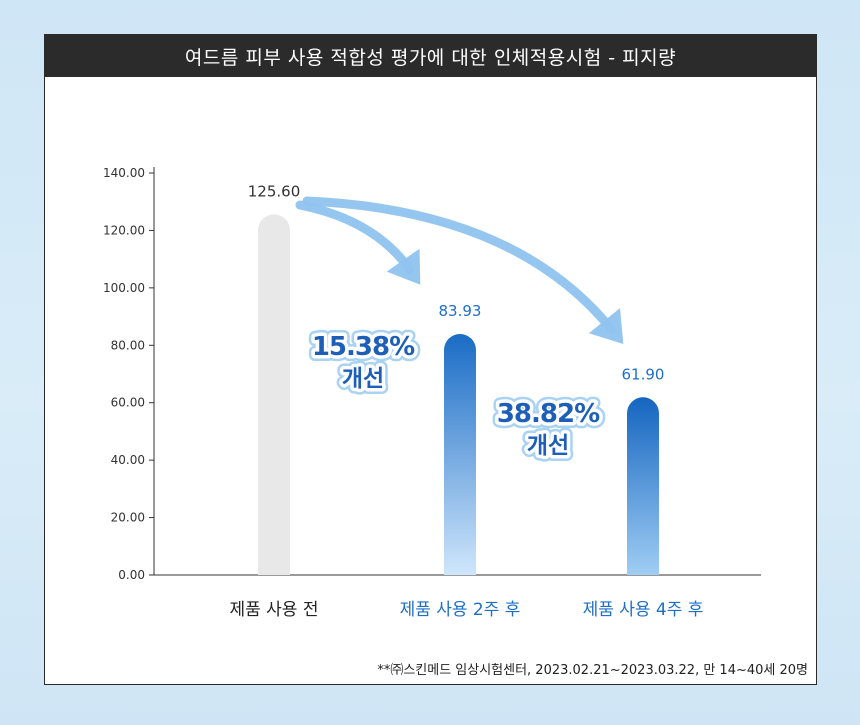 The width and height of the screenshot is (860, 725). What do you see at coordinates (124, 230) in the screenshot?
I see `y-tick-label: 120.00` at bounding box center [124, 230].